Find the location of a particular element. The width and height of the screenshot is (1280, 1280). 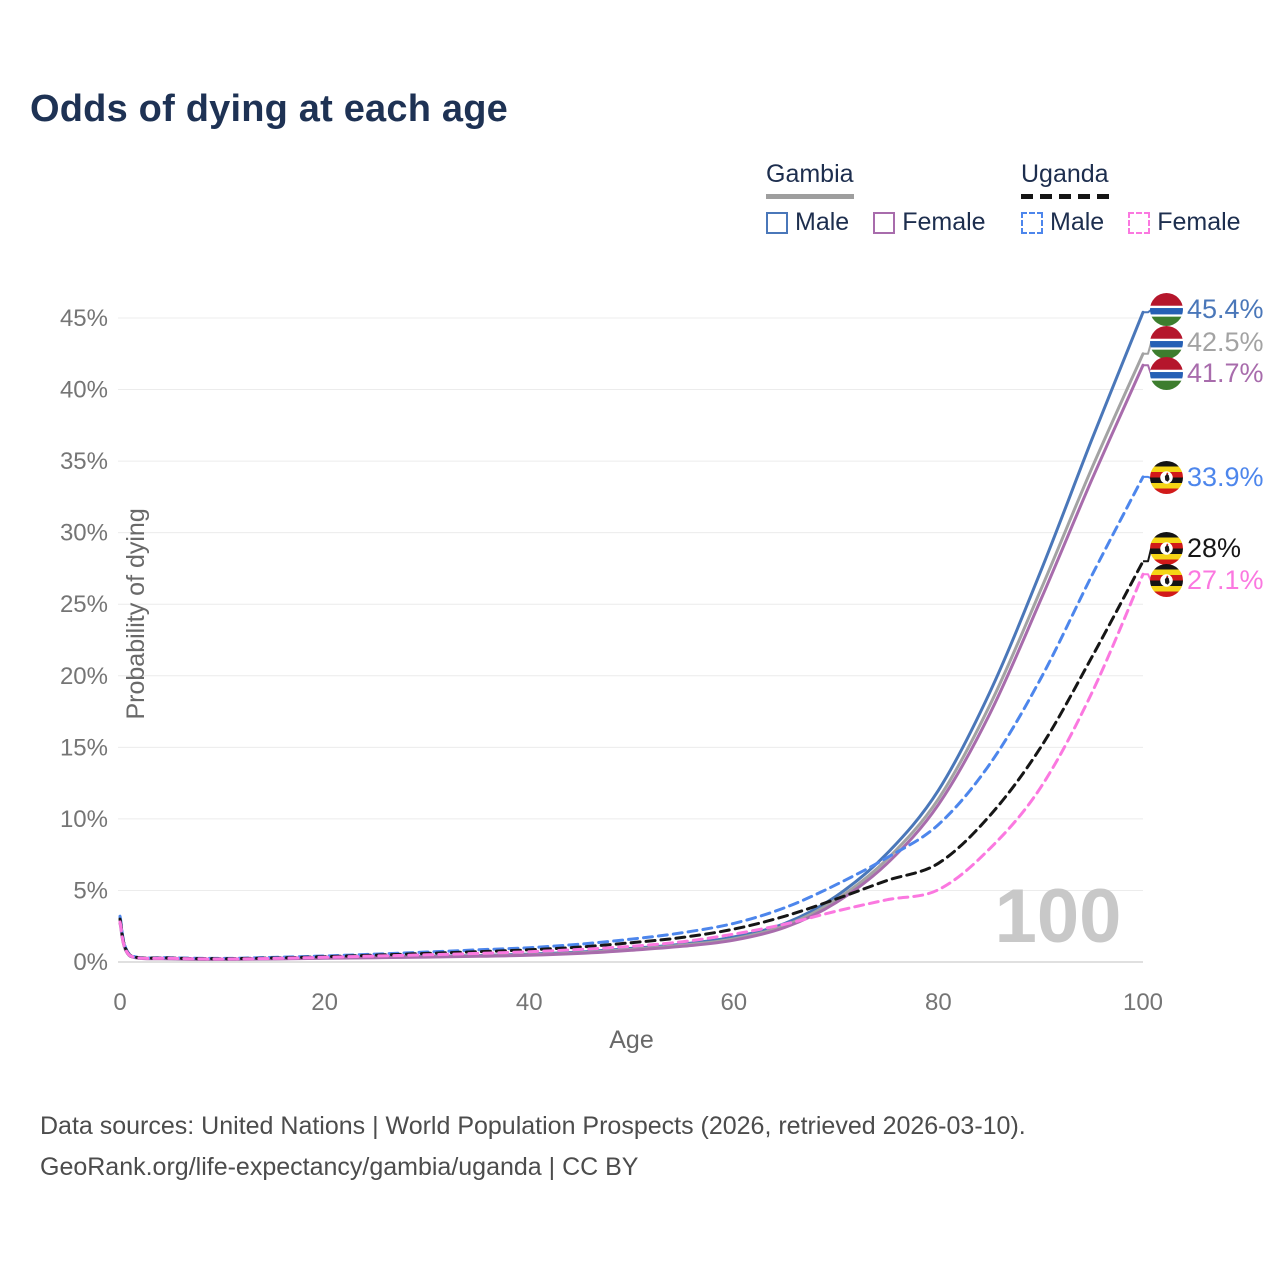

y-axis-title: Probability of dying is located at coordinates (136, 614).